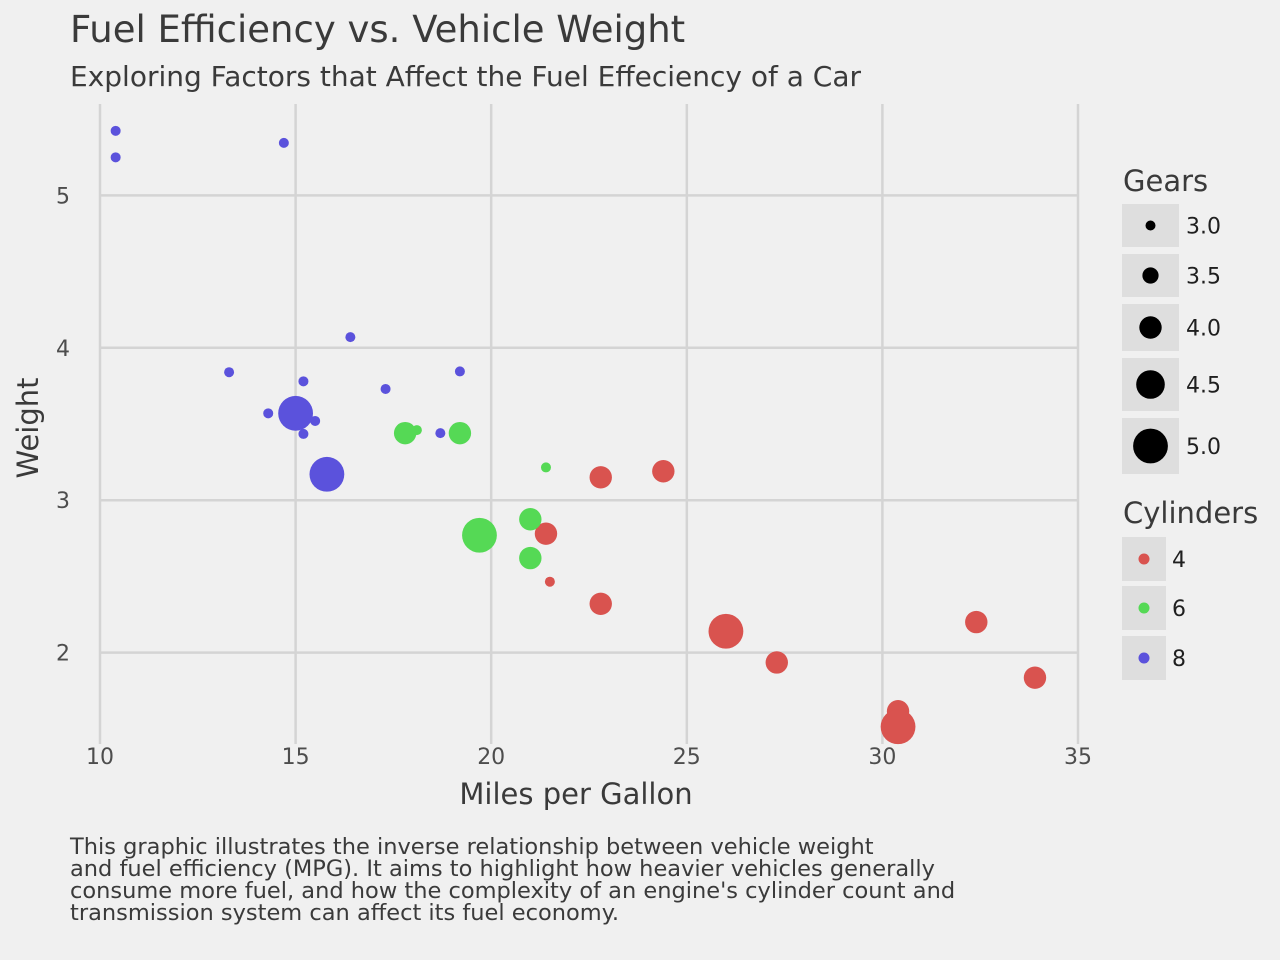 The width and height of the screenshot is (1280, 960). What do you see at coordinates (1190, 513) in the screenshot?
I see `color-legend-title: Cylinders` at bounding box center [1190, 513].